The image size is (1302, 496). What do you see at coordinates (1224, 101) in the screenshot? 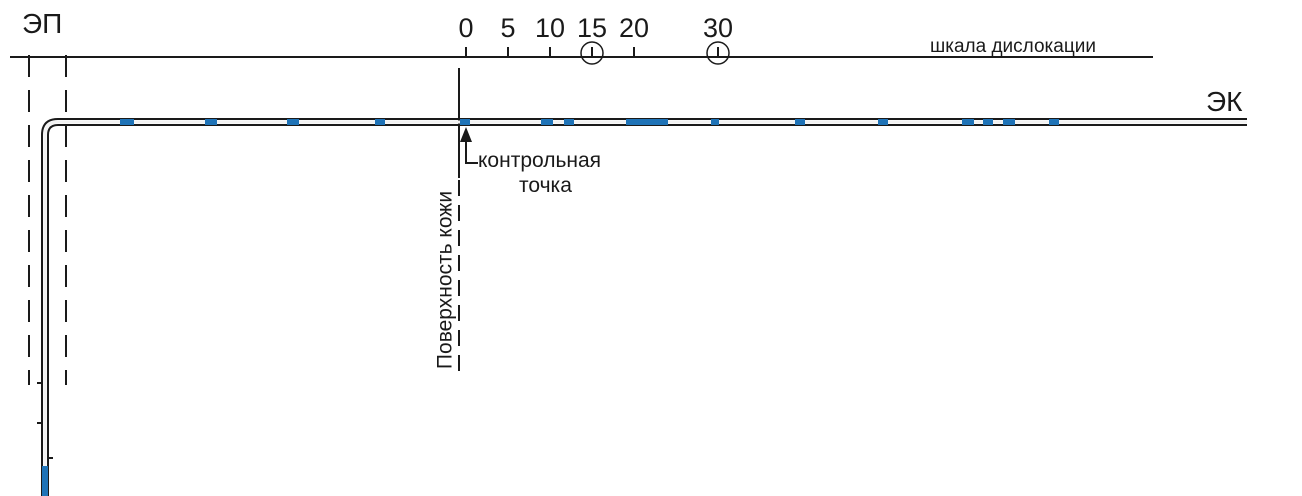
I see `ek-label: ЭК` at bounding box center [1224, 101].